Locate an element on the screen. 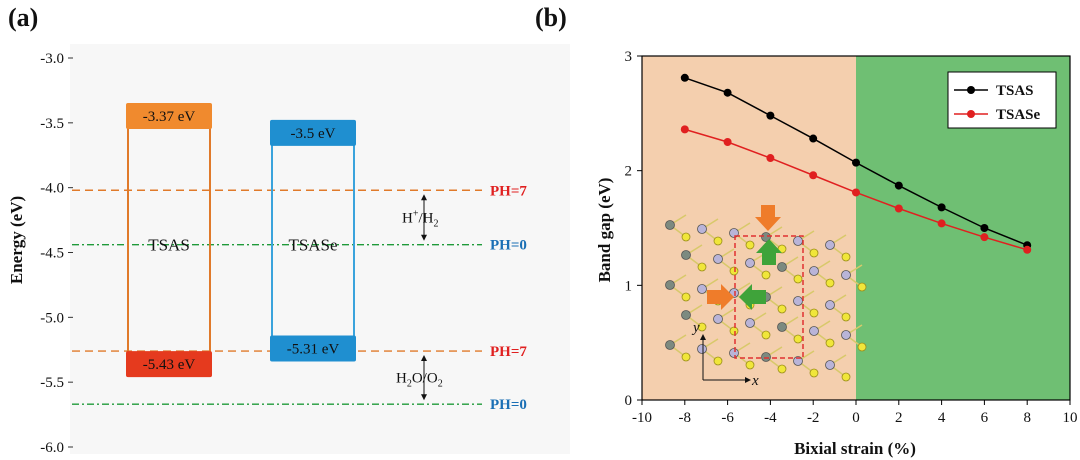 The image size is (1080, 460). y-tick-label: -4.0 is located at coordinates (52, 189).